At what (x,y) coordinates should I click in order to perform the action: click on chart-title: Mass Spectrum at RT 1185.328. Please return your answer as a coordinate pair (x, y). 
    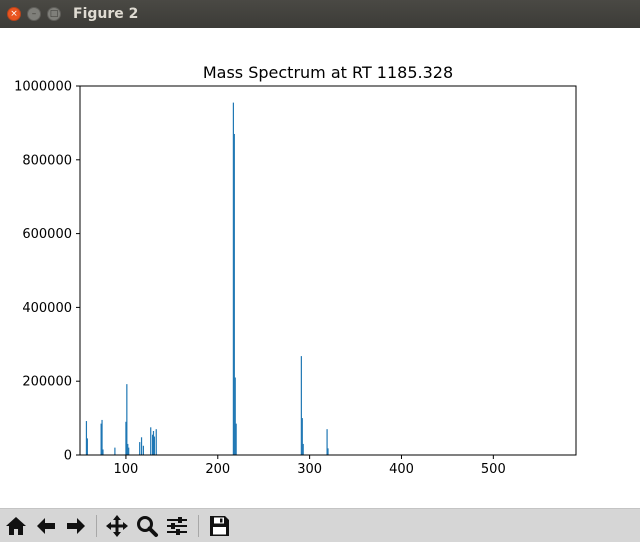
    Looking at the image, I should click on (328, 72).